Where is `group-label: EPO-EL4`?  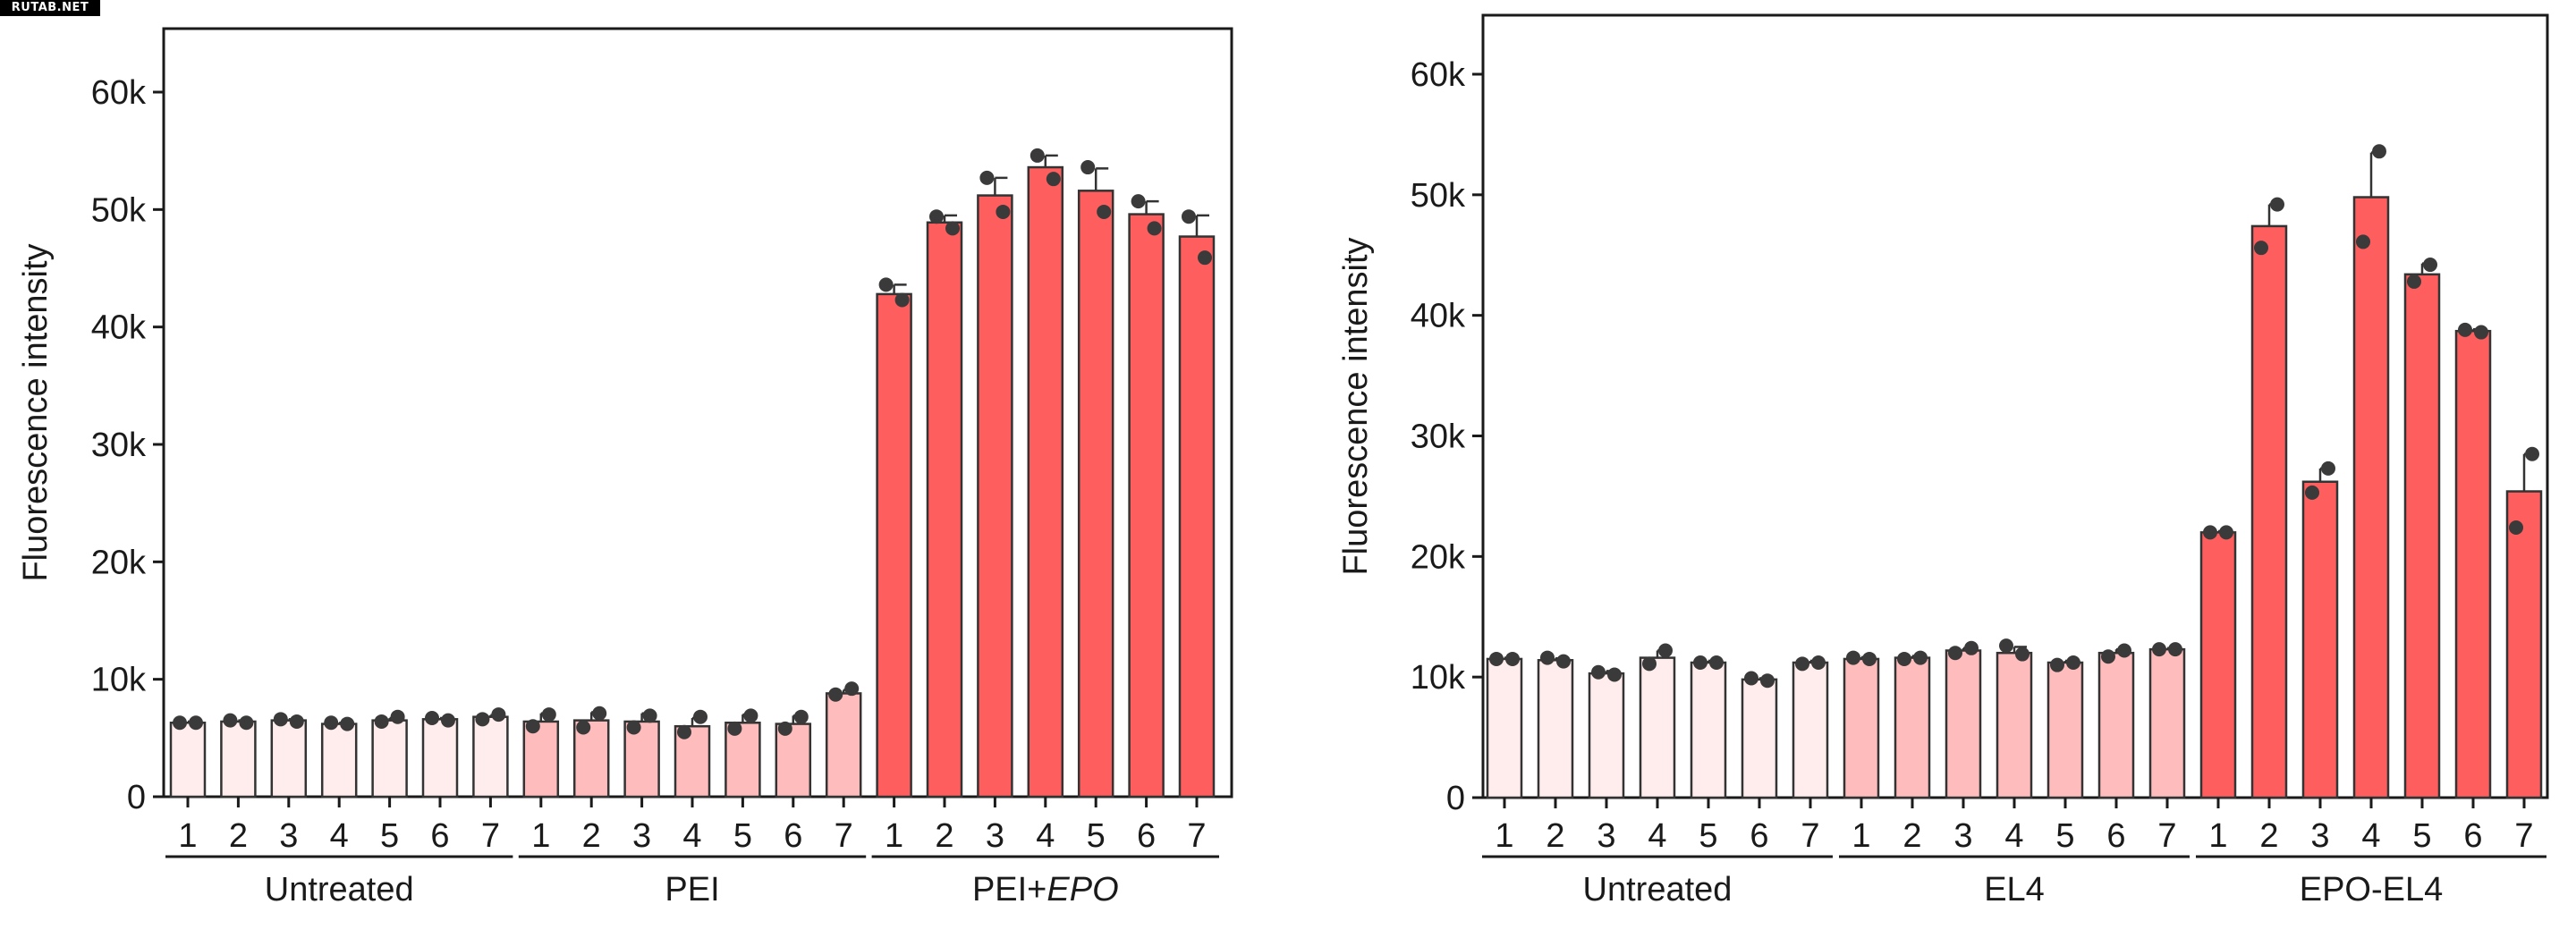
group-label: EPO-EL4 is located at coordinates (2372, 889).